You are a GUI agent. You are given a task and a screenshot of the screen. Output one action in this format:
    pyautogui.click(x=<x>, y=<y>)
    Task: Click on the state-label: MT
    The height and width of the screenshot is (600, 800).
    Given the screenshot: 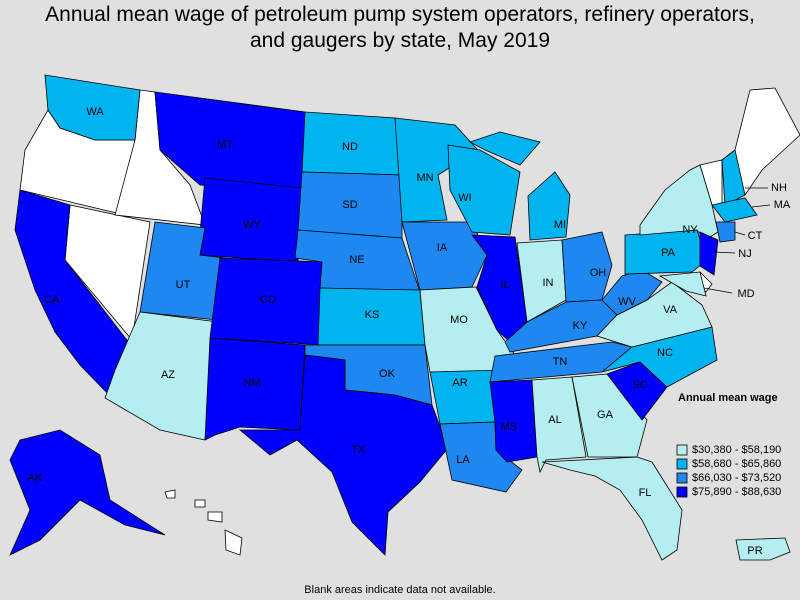 What is the action you would take?
    pyautogui.click(x=225, y=145)
    